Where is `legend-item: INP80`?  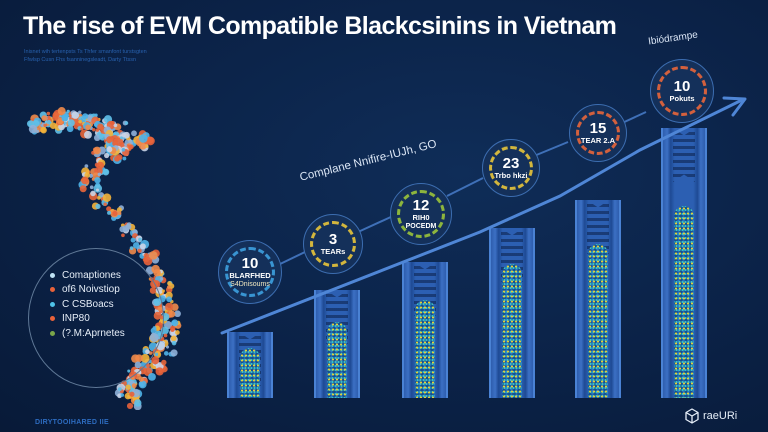 legend-item: INP80 is located at coordinates (87, 319).